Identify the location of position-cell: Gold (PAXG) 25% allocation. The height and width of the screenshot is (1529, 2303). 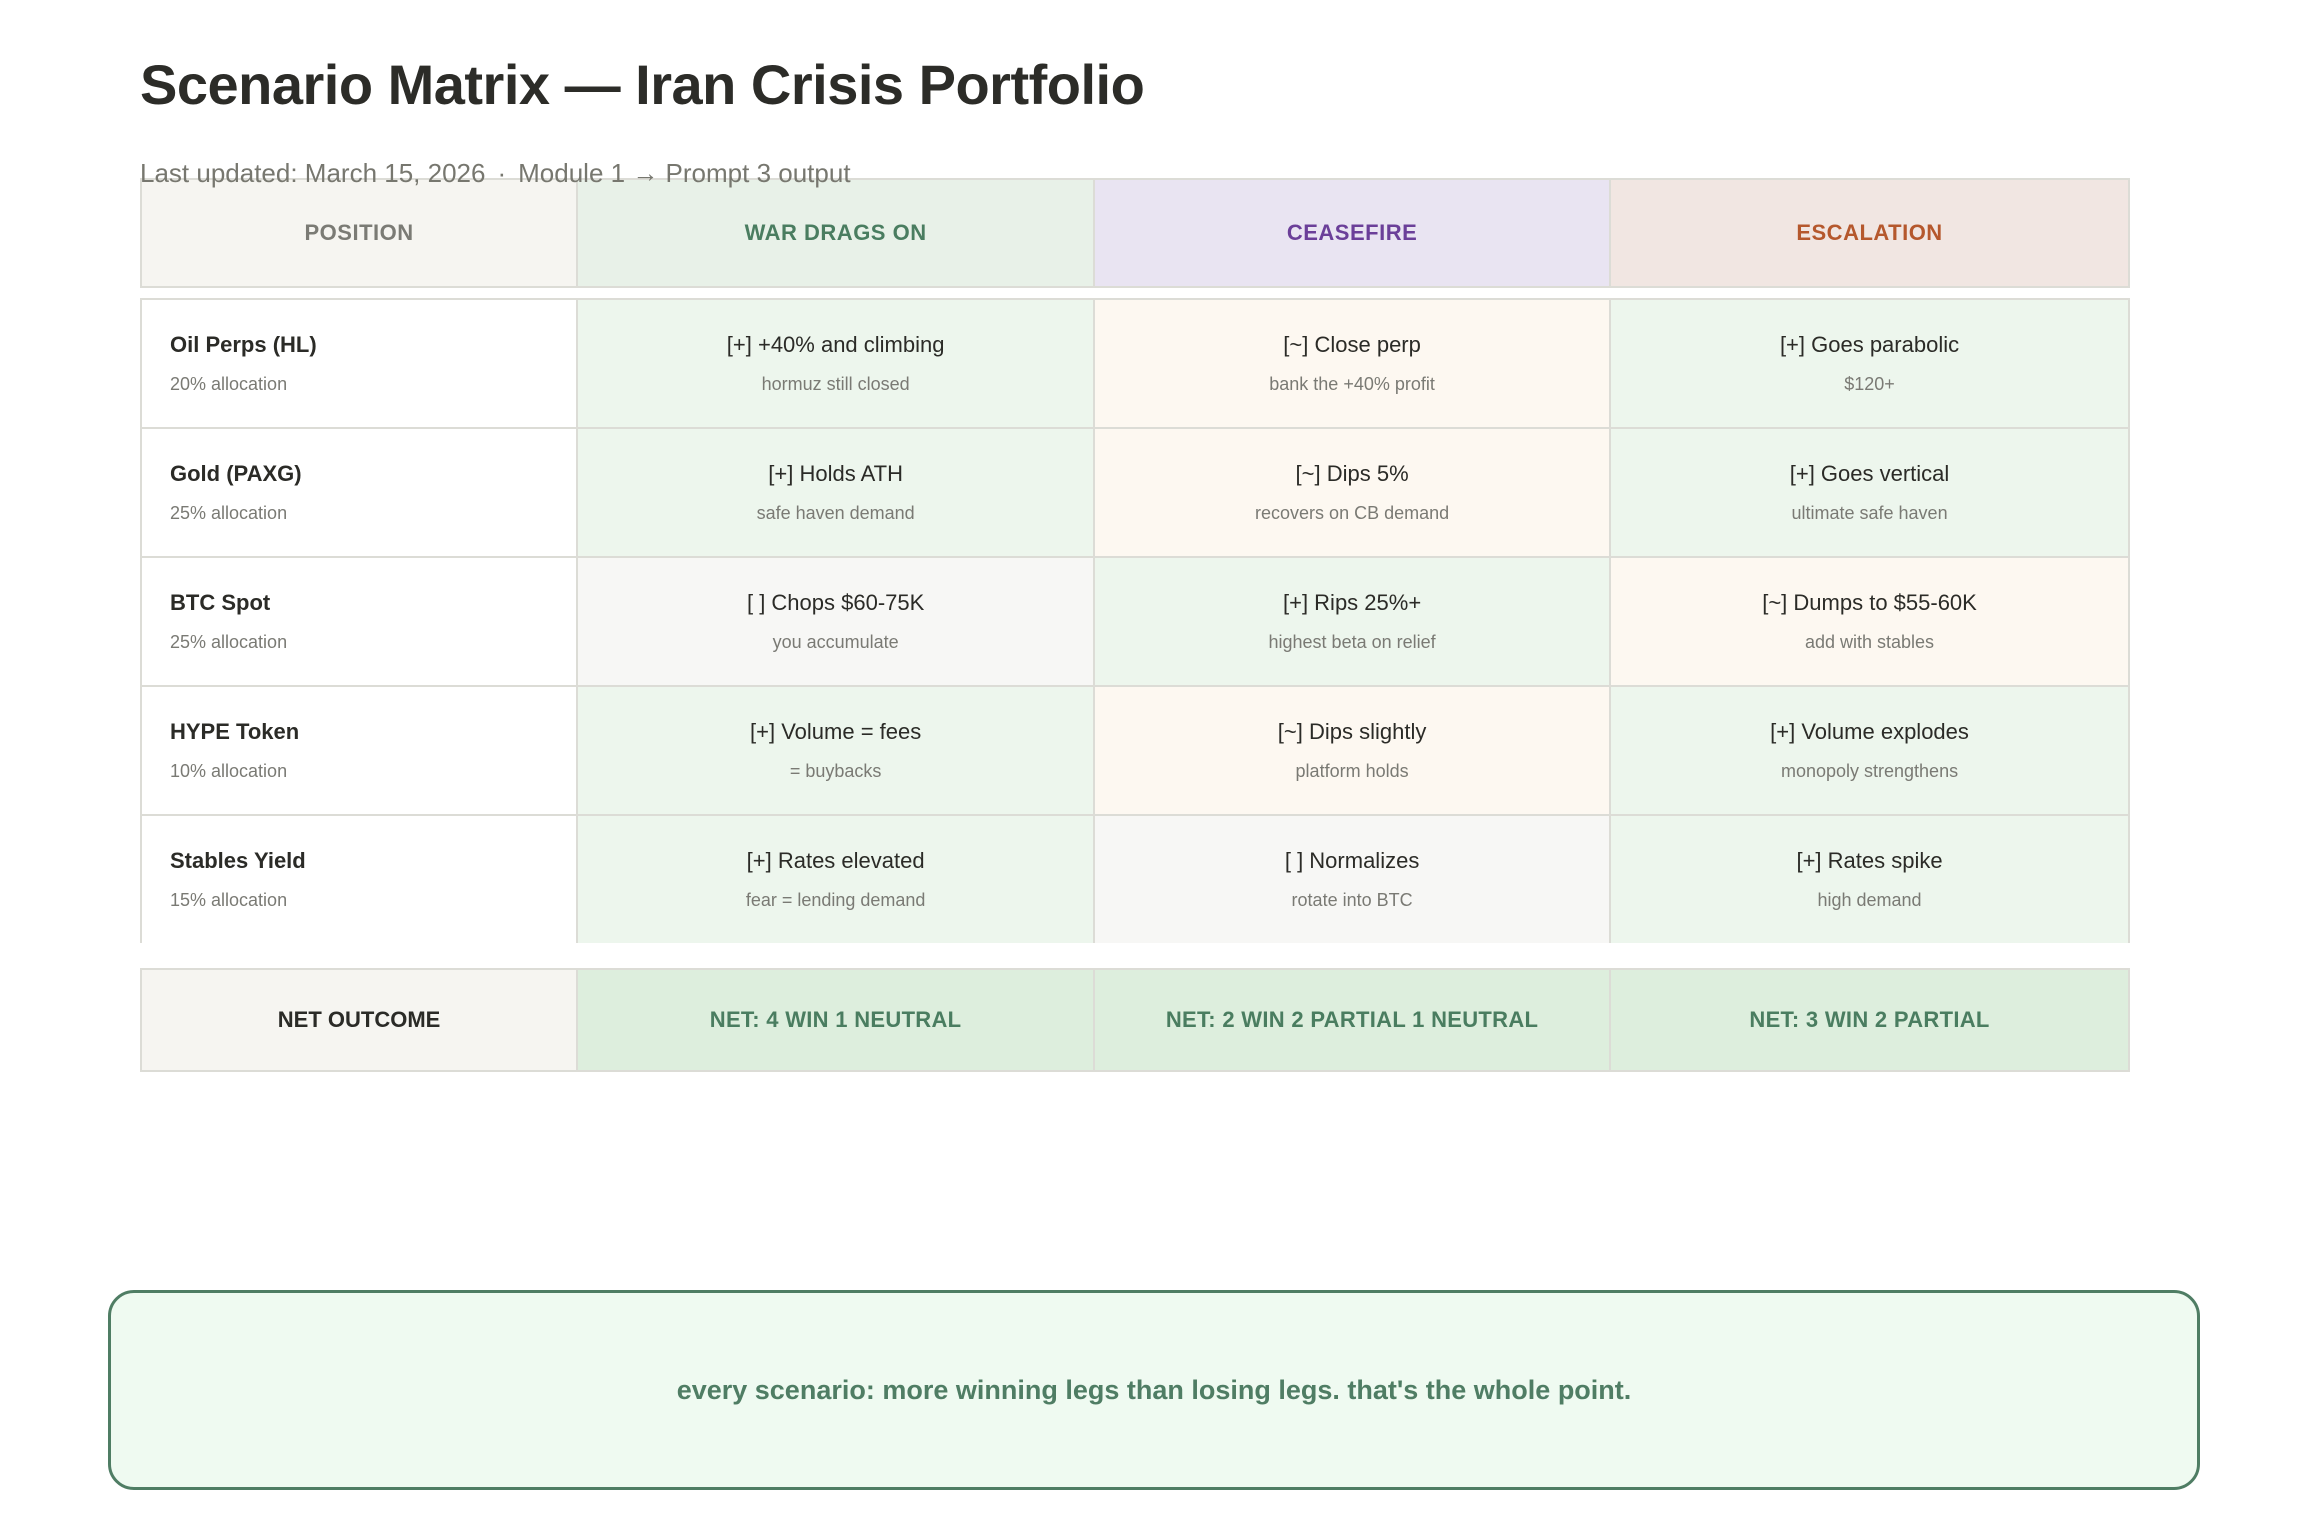
(360, 492).